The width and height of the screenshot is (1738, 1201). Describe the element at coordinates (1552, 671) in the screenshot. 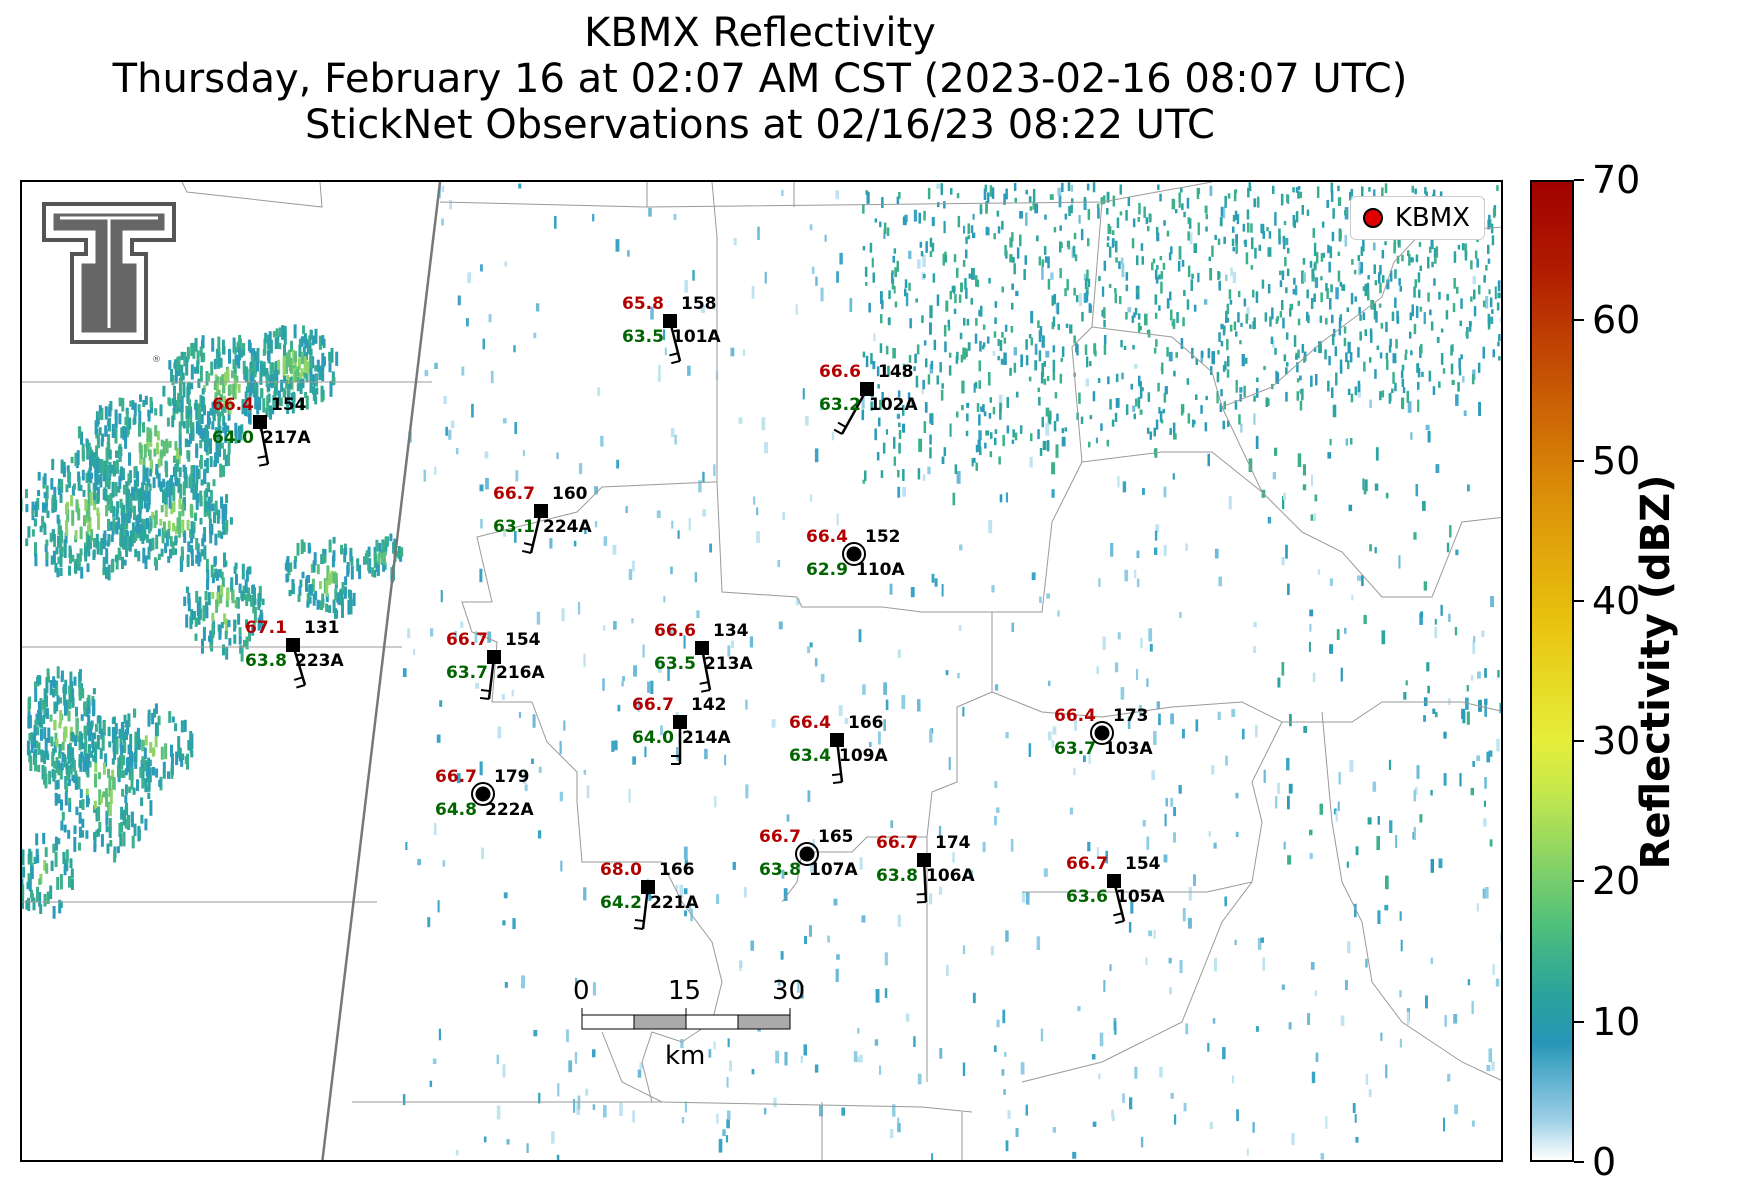

I see `colorbar` at that location.